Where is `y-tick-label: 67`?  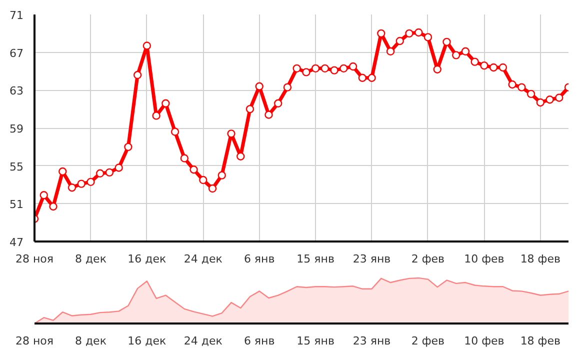
y-tick-label: 67 is located at coordinates (17, 53).